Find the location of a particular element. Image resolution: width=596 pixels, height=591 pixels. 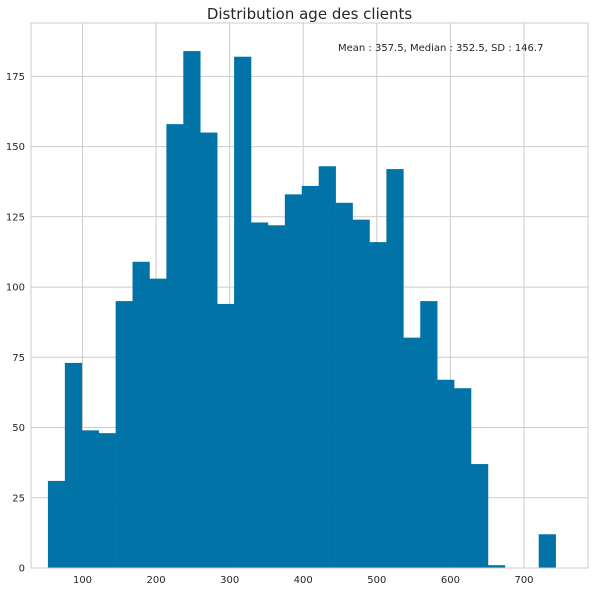

y-tick-label: 50 is located at coordinates (18, 428).